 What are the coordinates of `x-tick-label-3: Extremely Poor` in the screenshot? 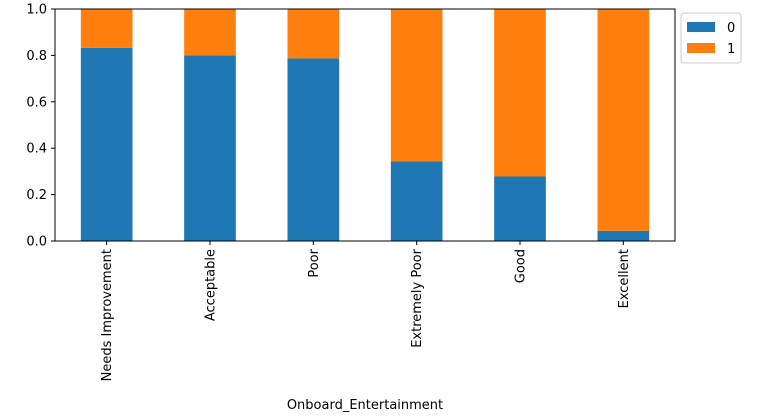 It's located at (417, 297).